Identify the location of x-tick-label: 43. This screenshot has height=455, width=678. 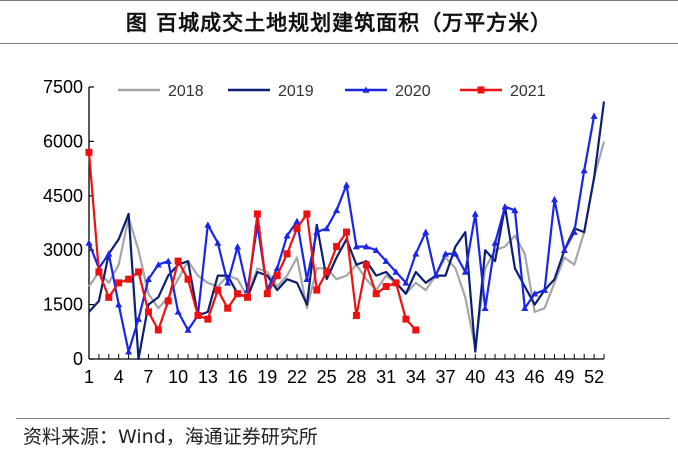
(505, 377).